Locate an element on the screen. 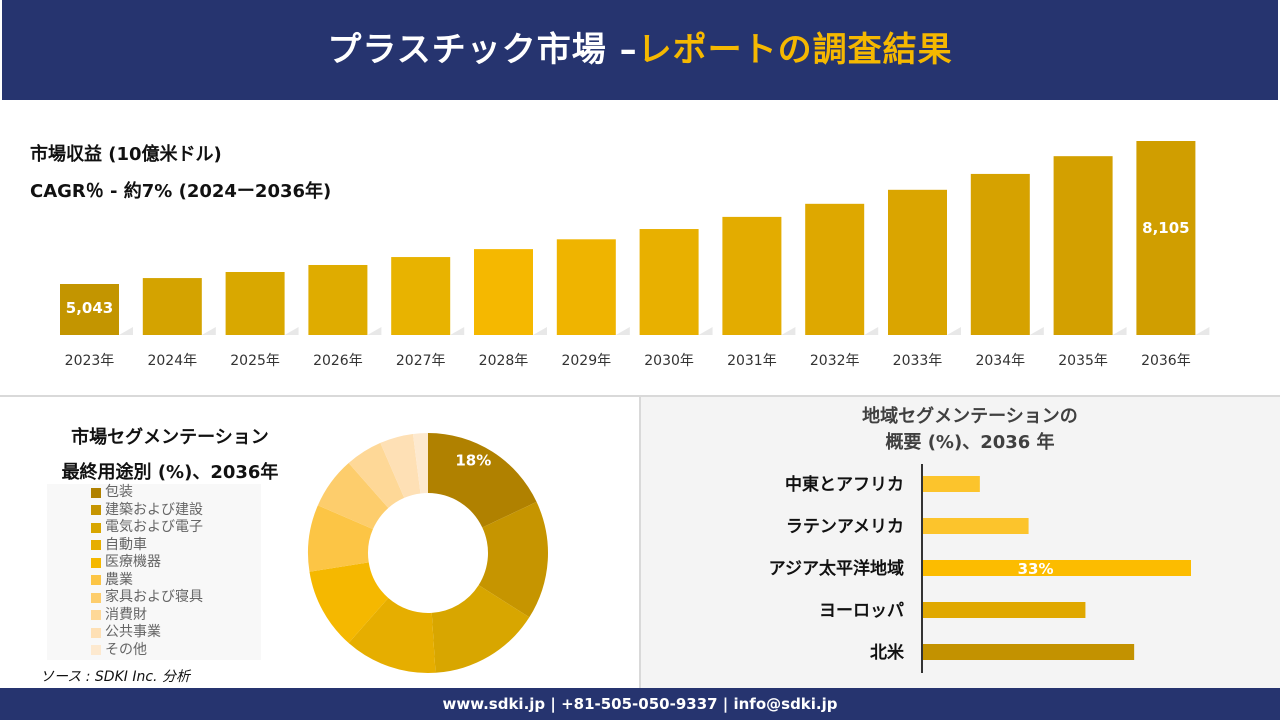 This screenshot has height=720, width=1280. x-tick-label: 2036年 is located at coordinates (1166, 361).